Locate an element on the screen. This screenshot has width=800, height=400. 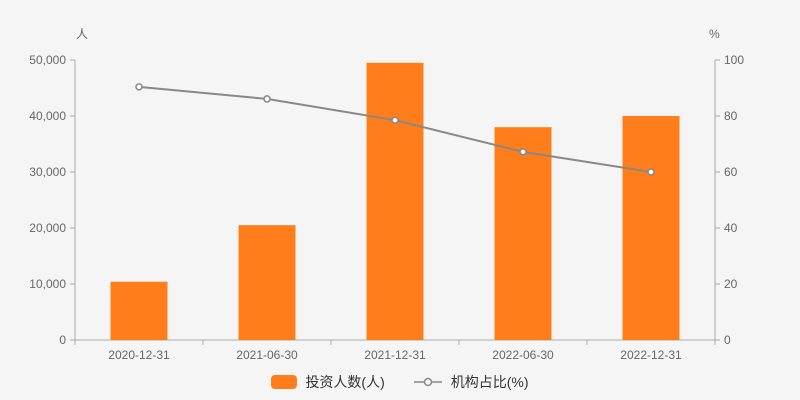
legend-label-investor-count: 投资人数(人) is located at coordinates (345, 382).